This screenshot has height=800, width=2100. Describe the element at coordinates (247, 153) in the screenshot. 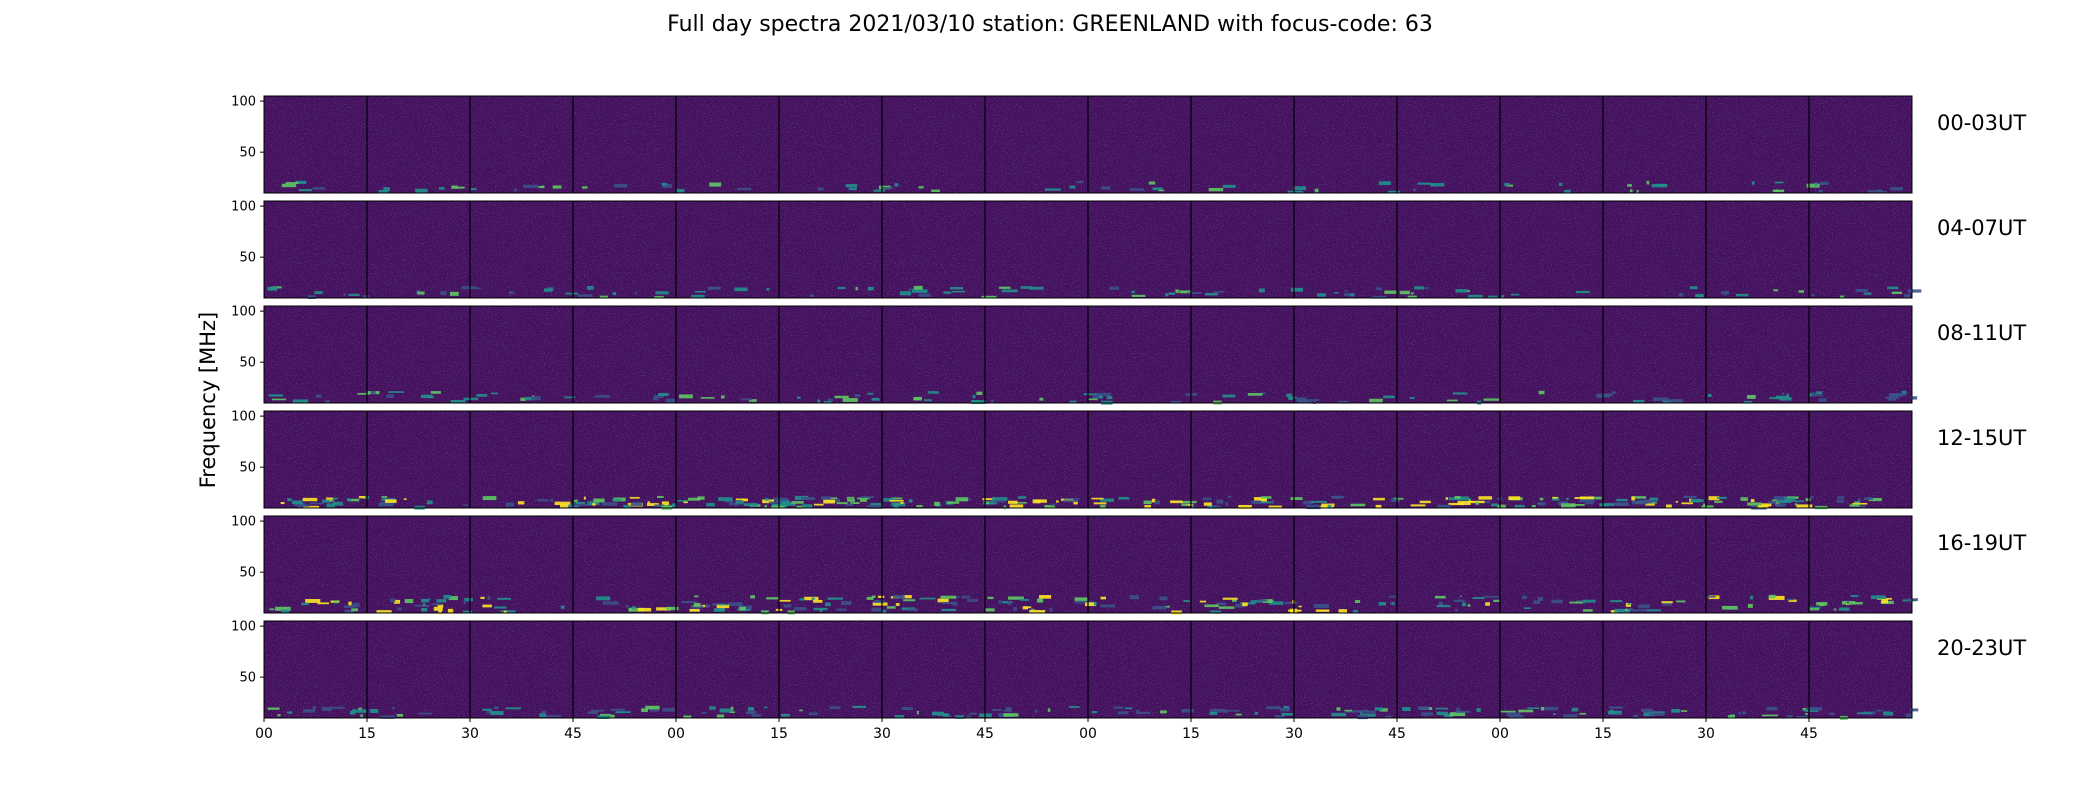

I see `y-tick-label: 50` at that location.